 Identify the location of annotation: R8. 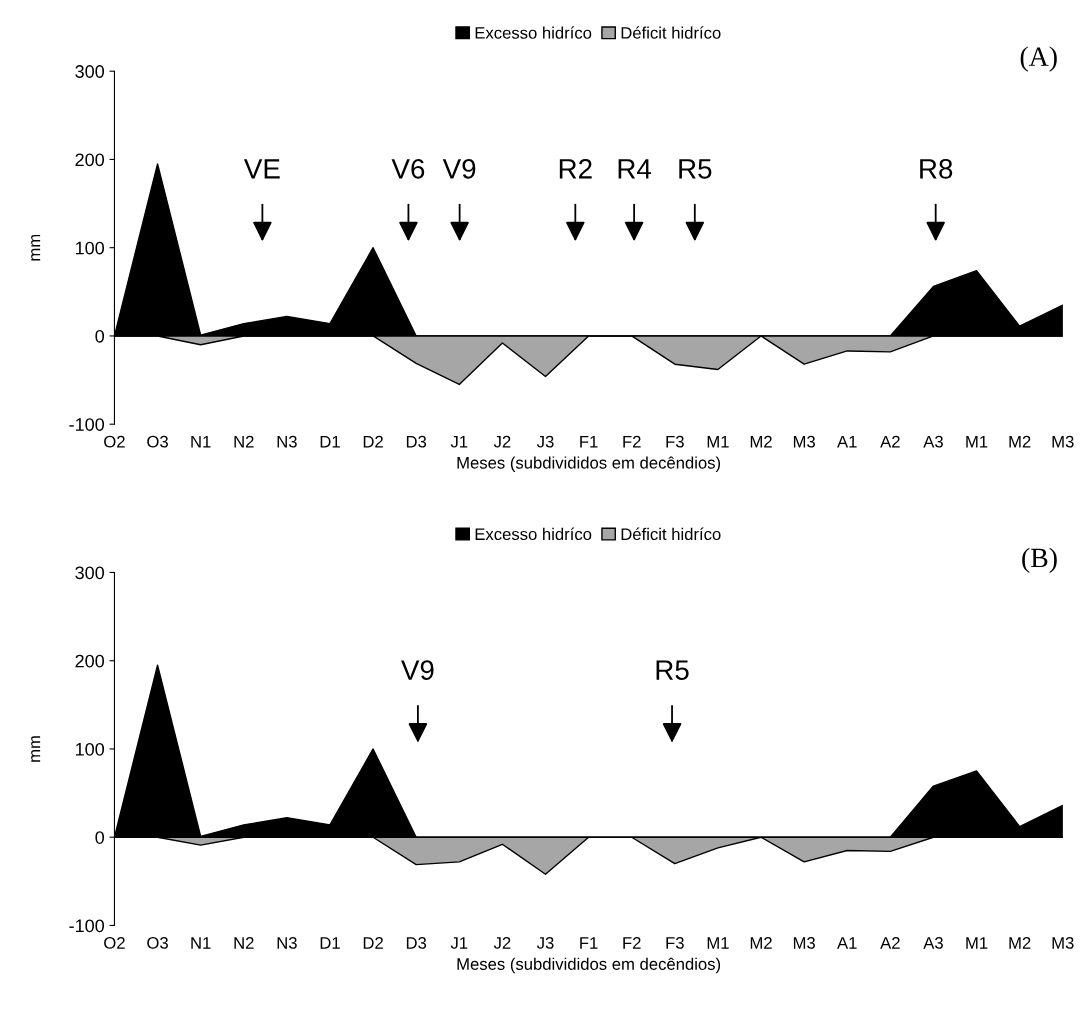
(936, 168).